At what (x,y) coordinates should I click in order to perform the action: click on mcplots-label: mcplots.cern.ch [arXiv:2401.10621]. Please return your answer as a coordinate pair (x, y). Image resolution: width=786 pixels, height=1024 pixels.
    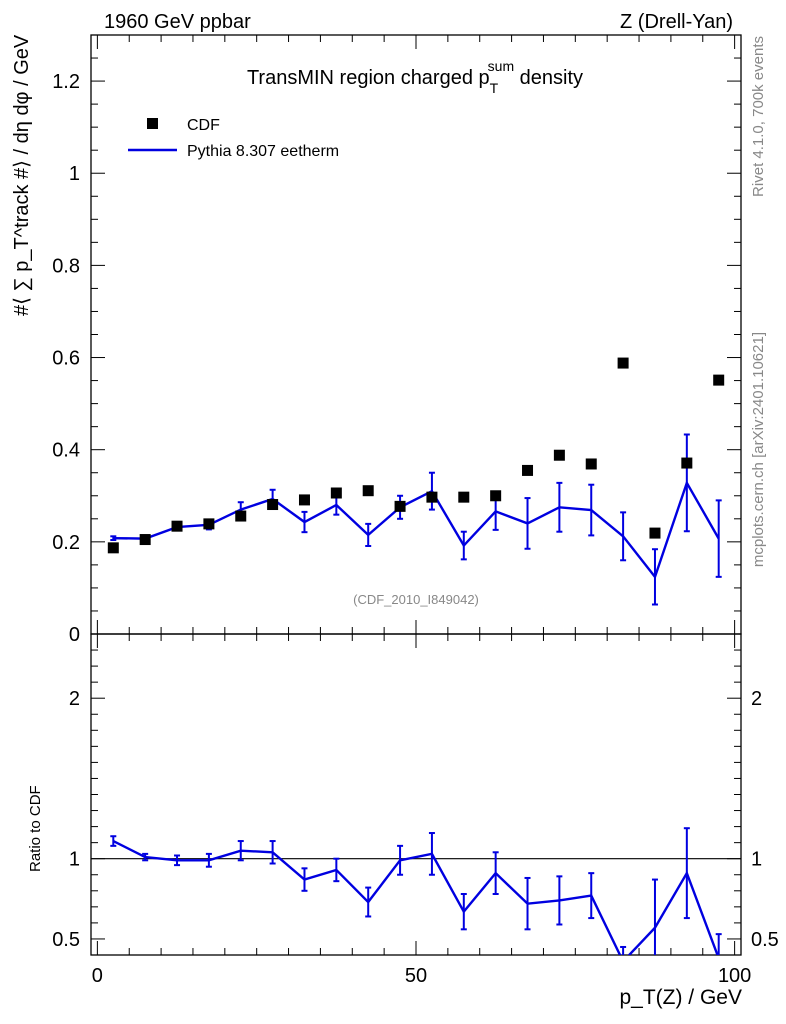
    Looking at the image, I should click on (758, 449).